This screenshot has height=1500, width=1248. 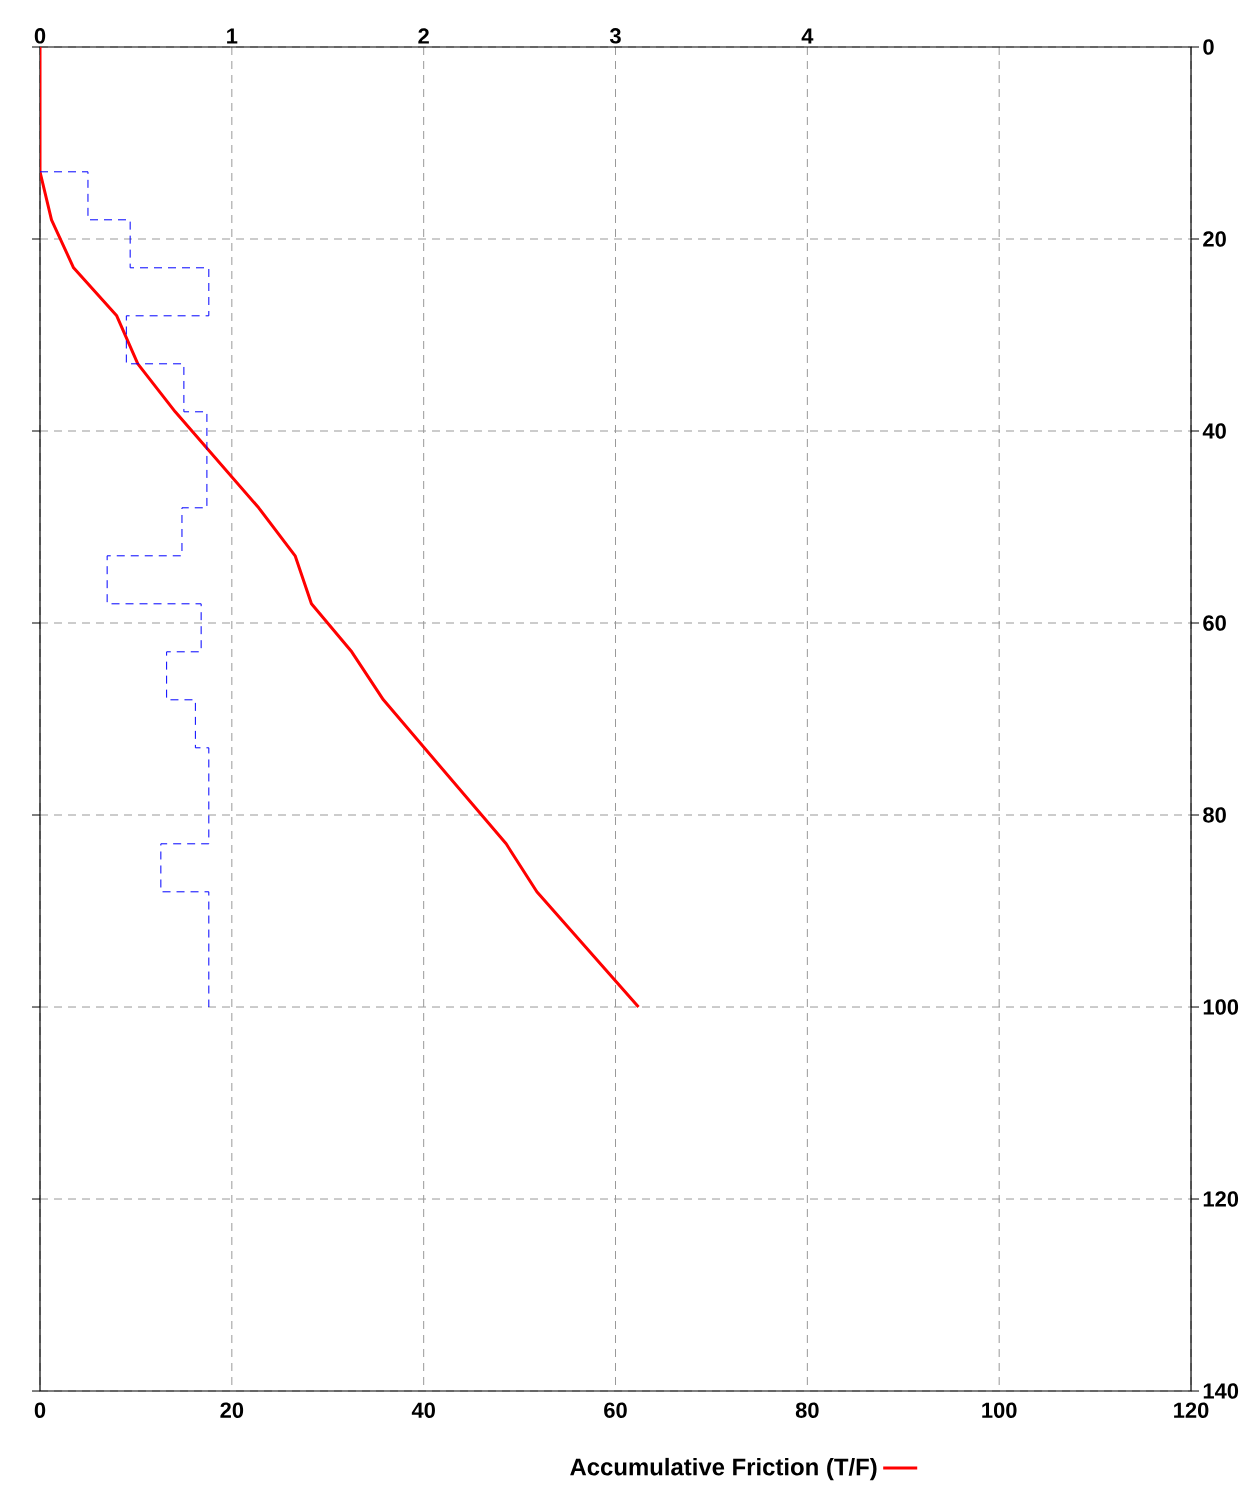 What do you see at coordinates (723, 1469) in the screenshot?
I see `legend-label: Accumulative Friction (T/F)` at bounding box center [723, 1469].